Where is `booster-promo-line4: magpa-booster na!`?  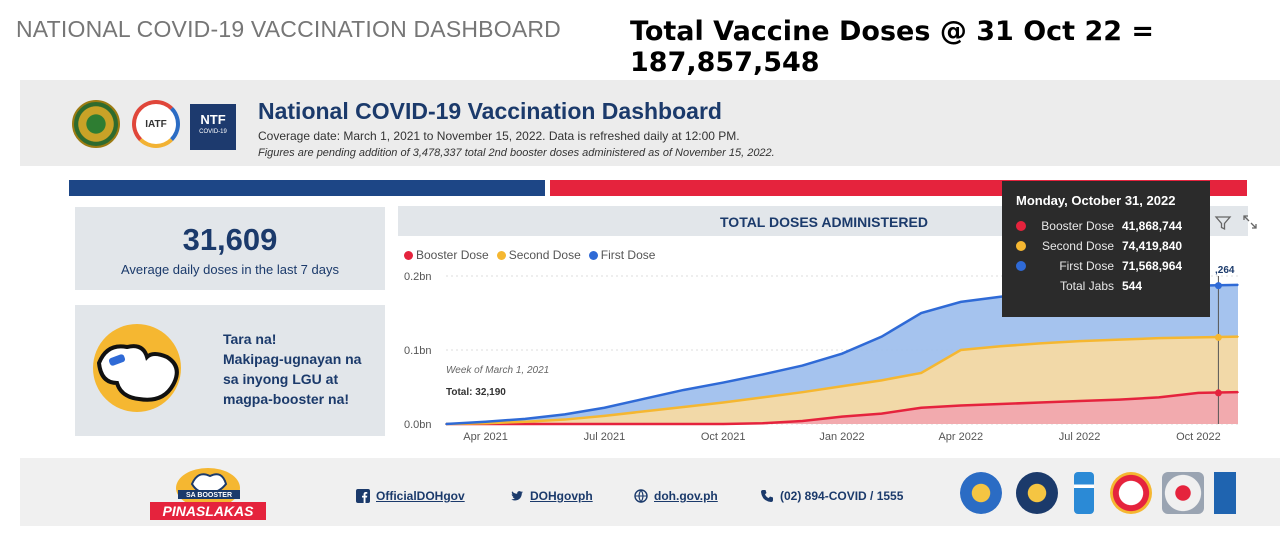
booster-promo-line4: magpa-booster na! is located at coordinates (286, 399).